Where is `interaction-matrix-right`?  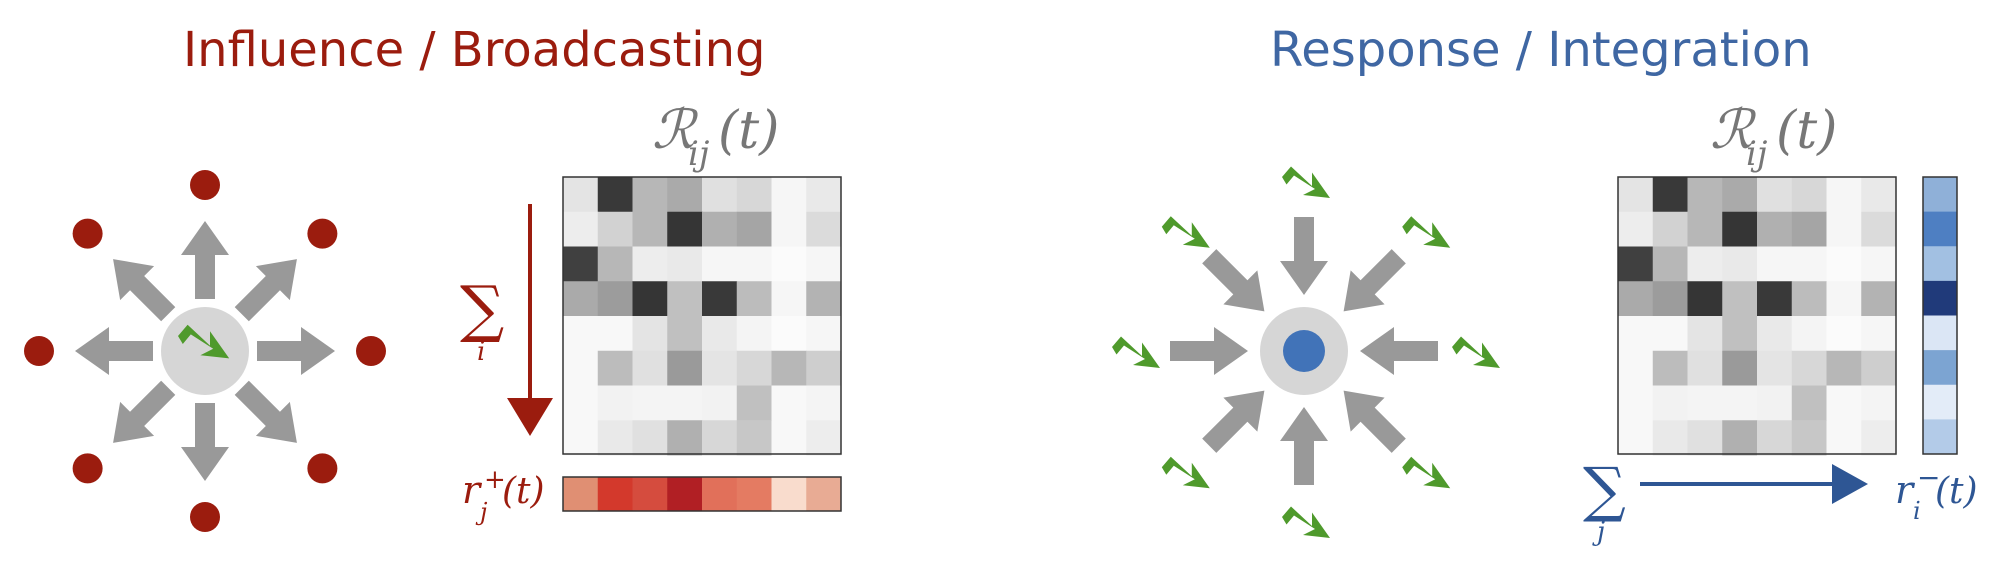
interaction-matrix-right is located at coordinates (1757, 316).